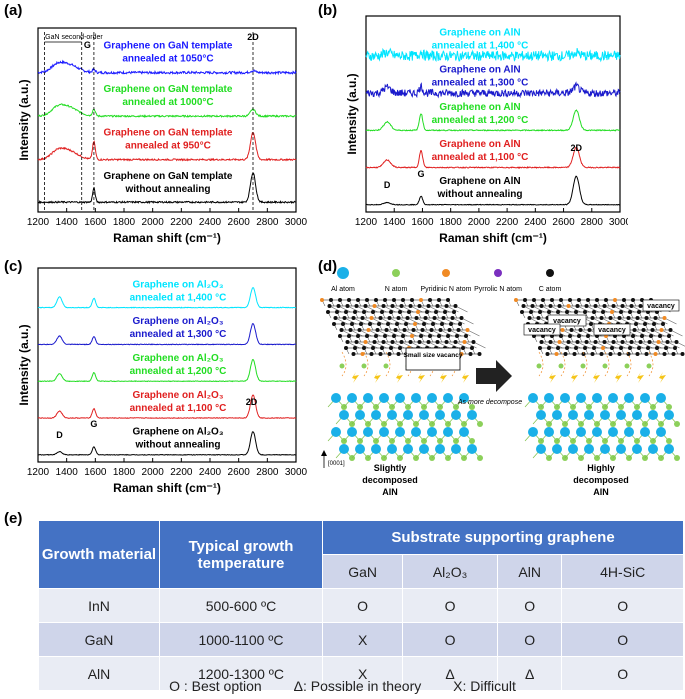  Describe the element at coordinates (241, 673) in the screenshot. I see `row-temp: 1200-1300 ºC` at that location.